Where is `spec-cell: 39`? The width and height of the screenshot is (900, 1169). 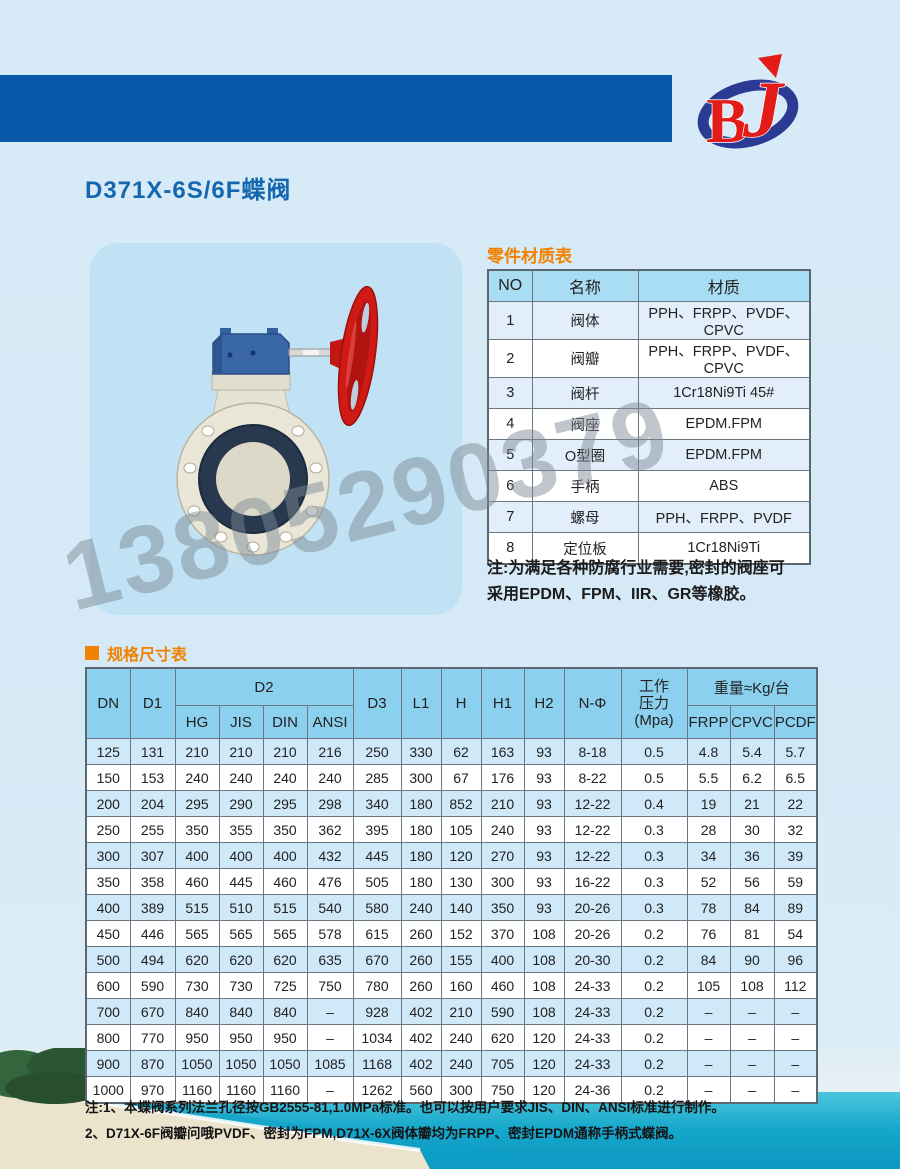
spec-cell: 39 is located at coordinates (795, 855).